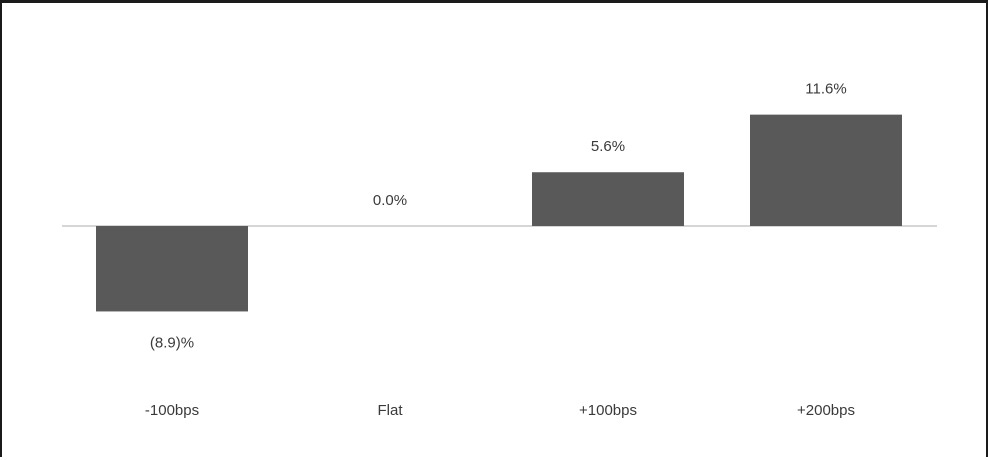 The width and height of the screenshot is (988, 460). I want to click on category-labels-group: -100bps Flat +100bps +200bps, so click(500, 410).